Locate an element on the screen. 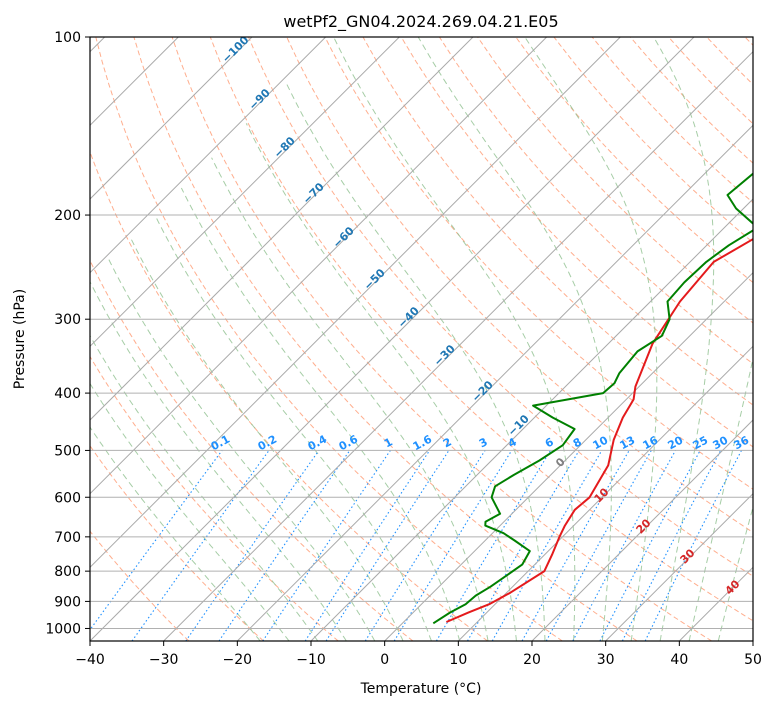 The height and width of the screenshot is (708, 775). mixing-ratio-label: 10 is located at coordinates (601, 442).